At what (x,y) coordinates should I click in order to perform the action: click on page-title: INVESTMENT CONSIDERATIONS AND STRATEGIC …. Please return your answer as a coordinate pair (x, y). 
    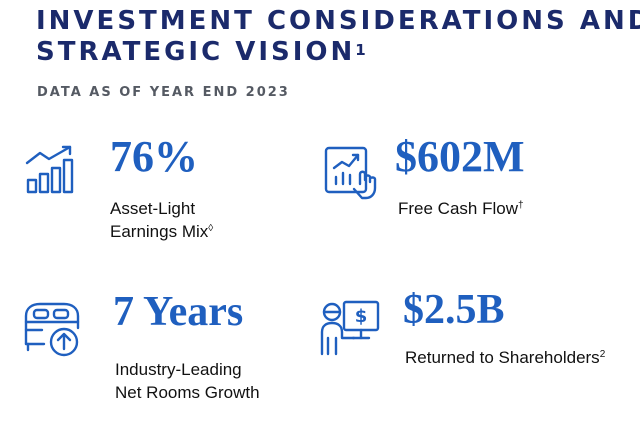
    Looking at the image, I should click on (338, 37).